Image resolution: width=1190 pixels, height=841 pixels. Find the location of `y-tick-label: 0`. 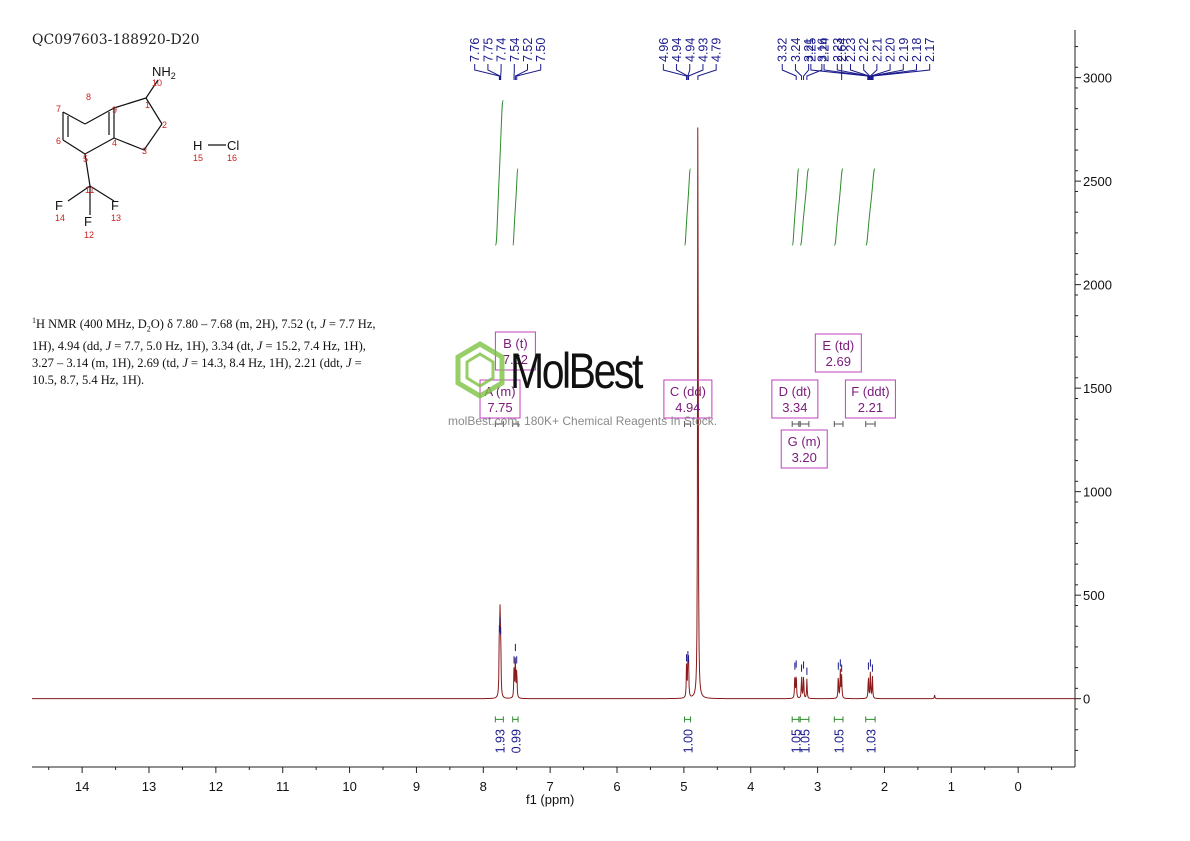

y-tick-label: 0 is located at coordinates (1086, 699).